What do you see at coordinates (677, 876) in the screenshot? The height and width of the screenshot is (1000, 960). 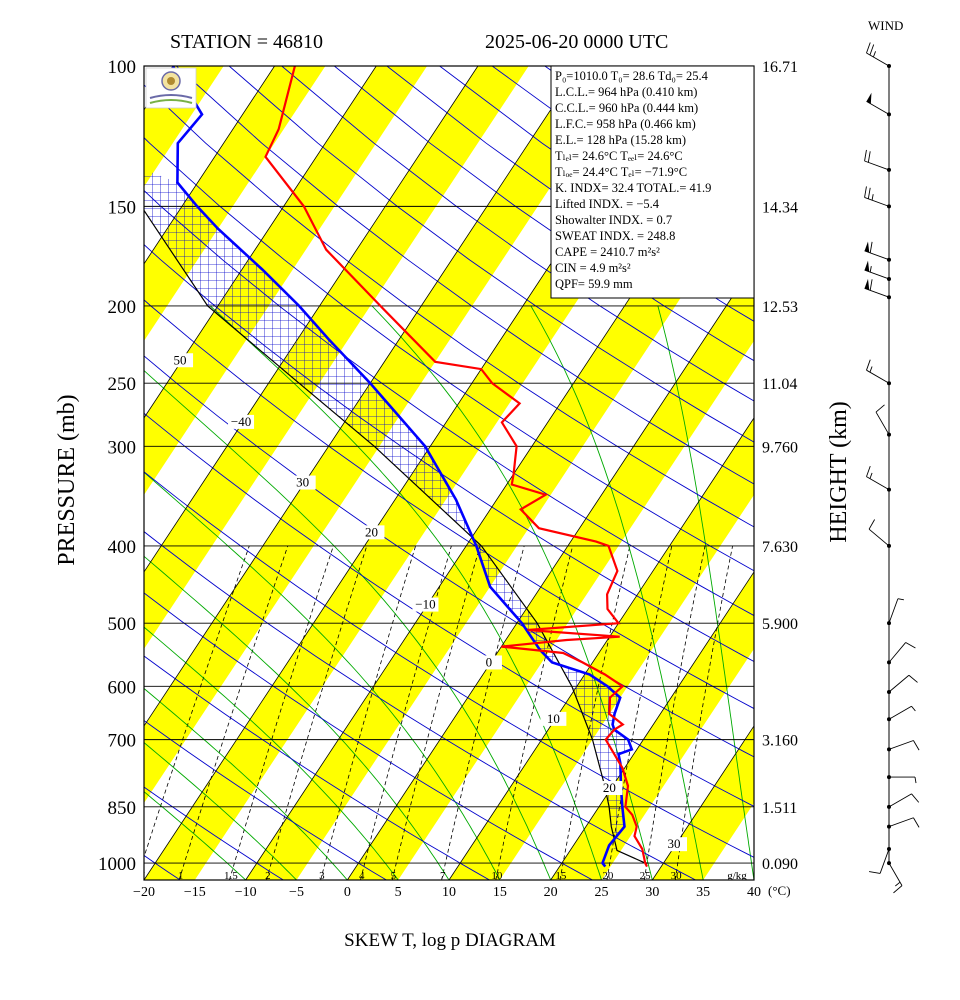 I see `mixing-ratio-label: 30` at bounding box center [677, 876].